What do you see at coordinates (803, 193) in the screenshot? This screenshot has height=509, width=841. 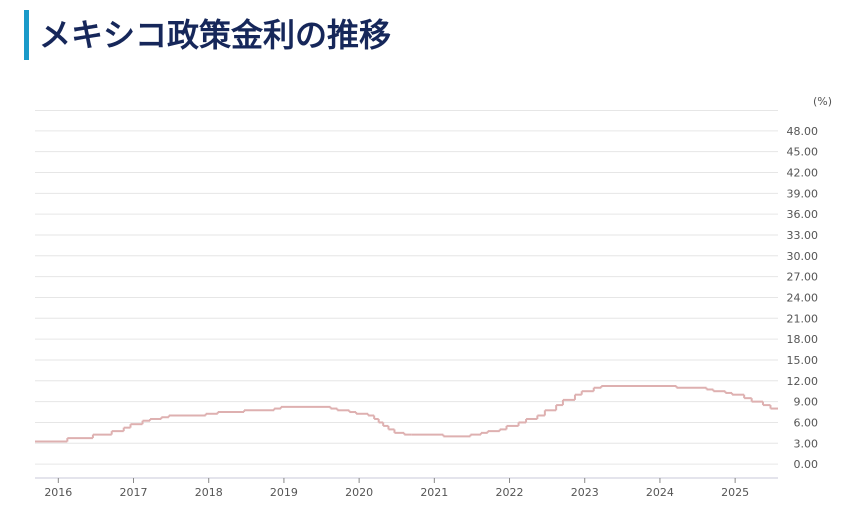 I see `y-tick-label: 39.00` at bounding box center [803, 193].